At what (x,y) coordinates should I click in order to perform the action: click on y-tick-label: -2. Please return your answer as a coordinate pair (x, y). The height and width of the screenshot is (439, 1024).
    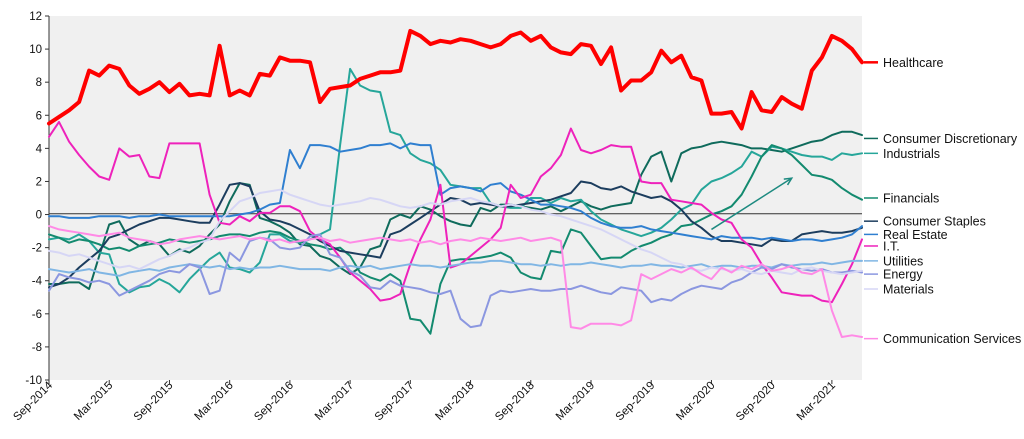
    Looking at the image, I should click on (37, 249).